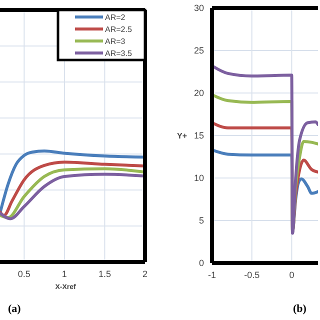  Describe the element at coordinates (64, 274) in the screenshot. I see `x-tick-label: 1` at that location.